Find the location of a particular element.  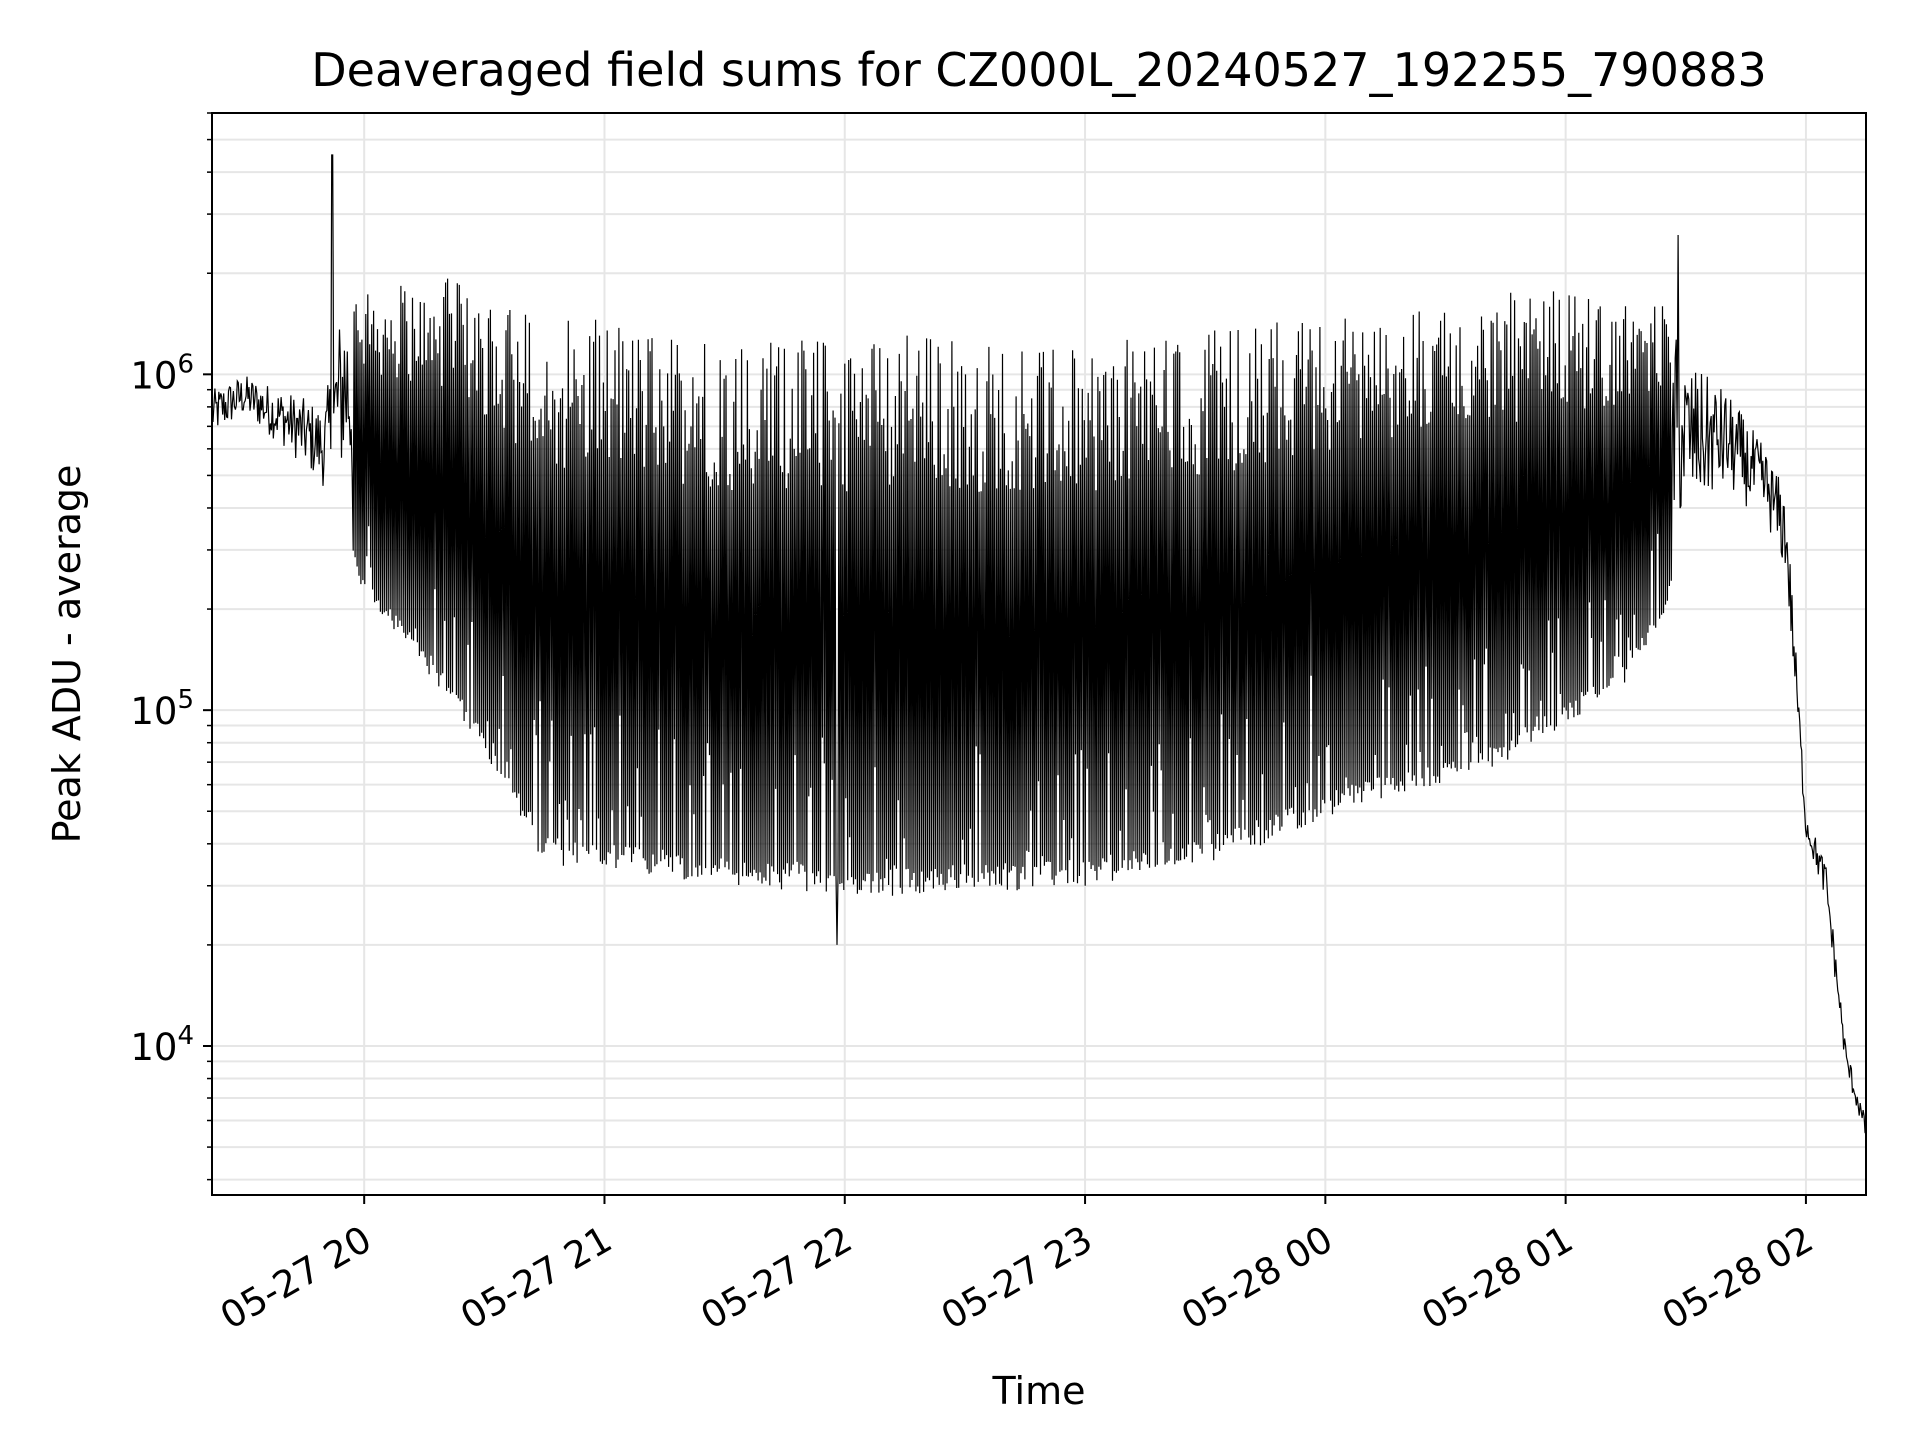

x-axis-label: Time is located at coordinates (1039, 1391).